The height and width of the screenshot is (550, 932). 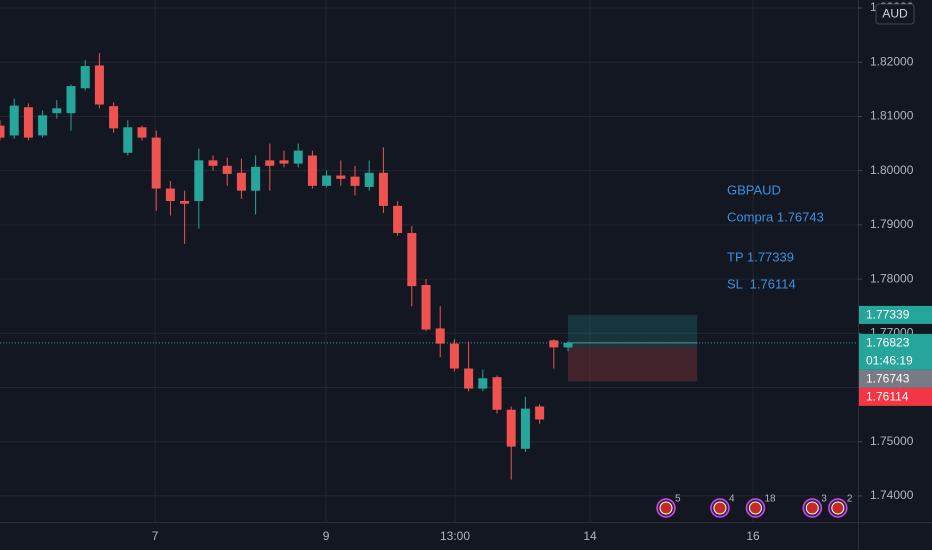 I want to click on annotation: GBPAUD, so click(x=754, y=189).